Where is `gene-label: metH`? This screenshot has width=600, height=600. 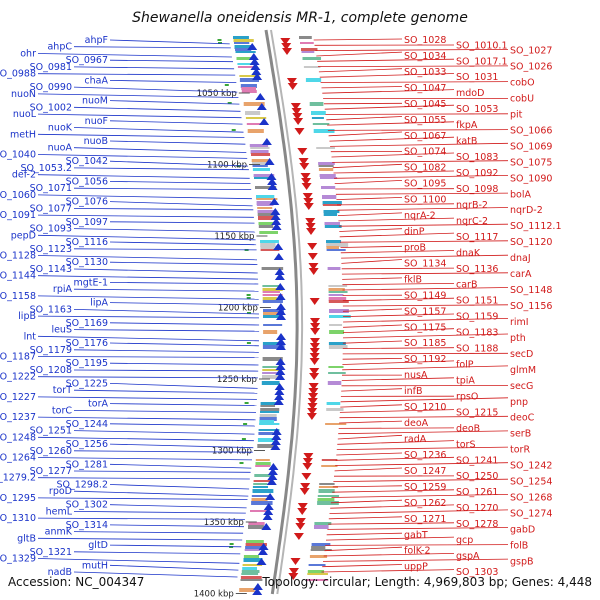
gene-label: metH is located at coordinates (23, 134).